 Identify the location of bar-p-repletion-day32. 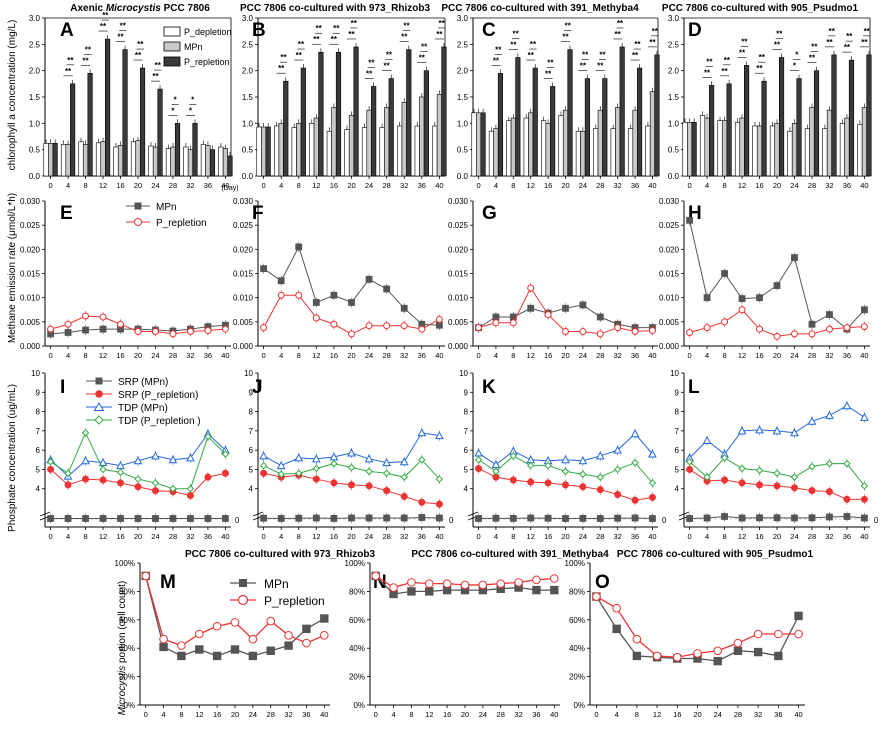
(195, 150).